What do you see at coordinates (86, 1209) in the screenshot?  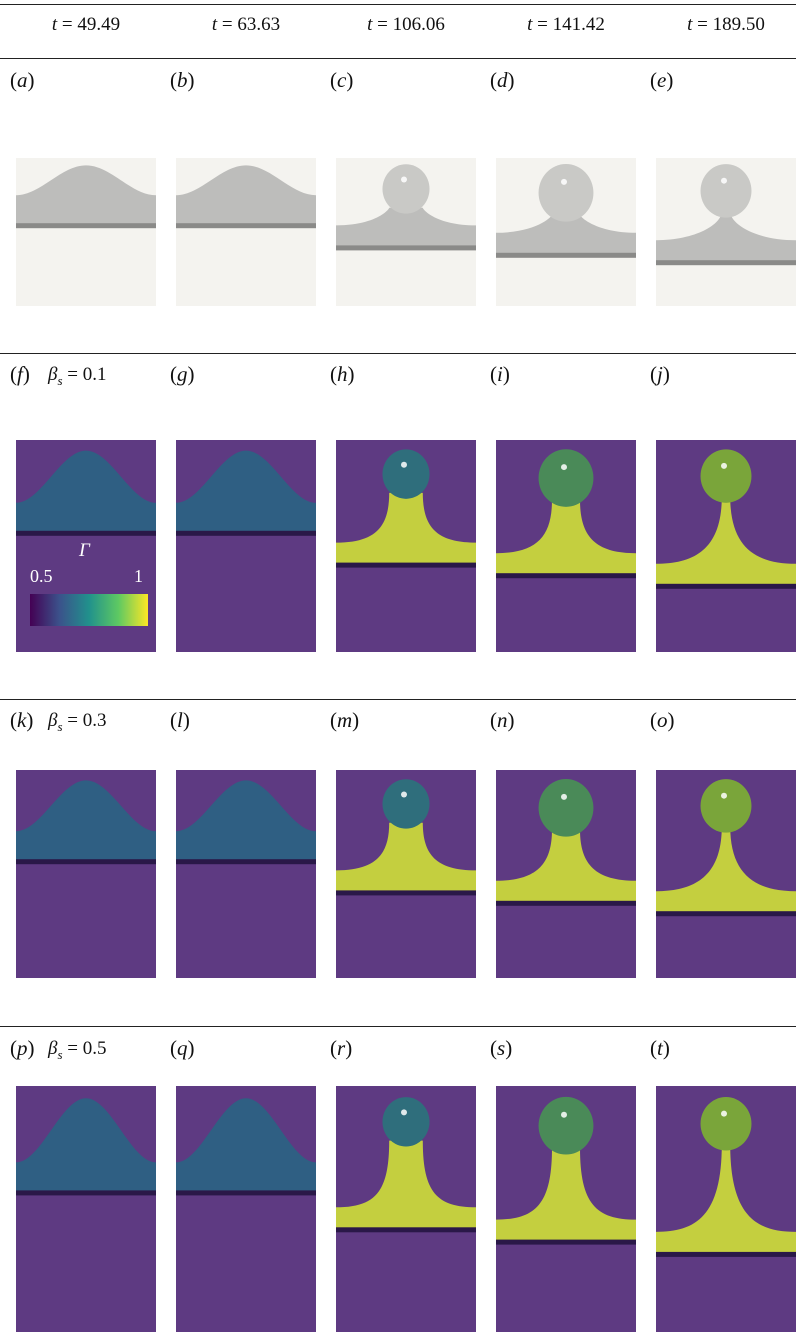 I see `panel-p` at bounding box center [86, 1209].